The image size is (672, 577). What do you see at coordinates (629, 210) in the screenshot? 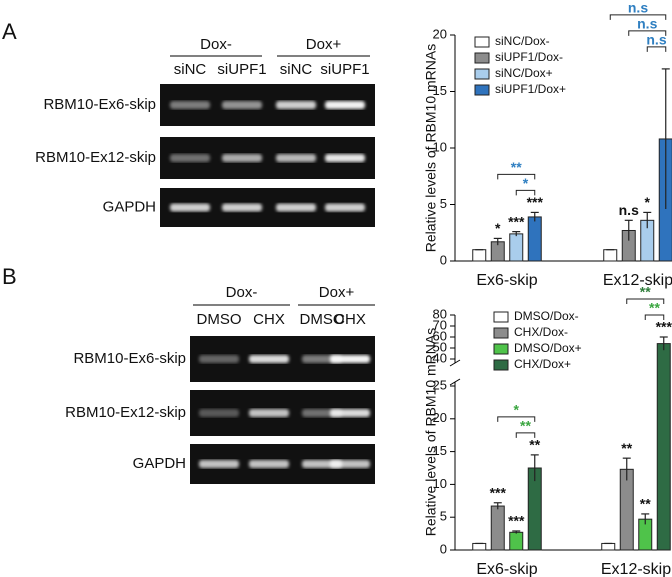
I see `significance-label: n.s` at bounding box center [629, 210].